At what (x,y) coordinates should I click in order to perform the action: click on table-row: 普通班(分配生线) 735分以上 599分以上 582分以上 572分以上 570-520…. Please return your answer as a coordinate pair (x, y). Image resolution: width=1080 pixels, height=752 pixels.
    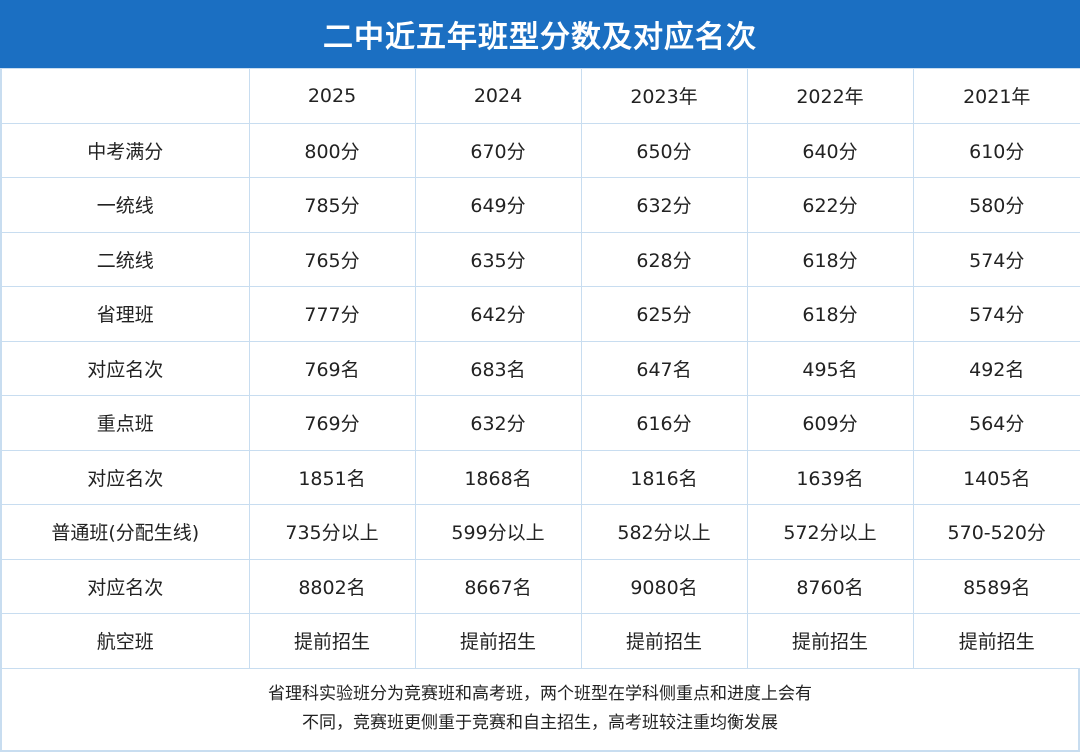
    Looking at the image, I should click on (540, 532).